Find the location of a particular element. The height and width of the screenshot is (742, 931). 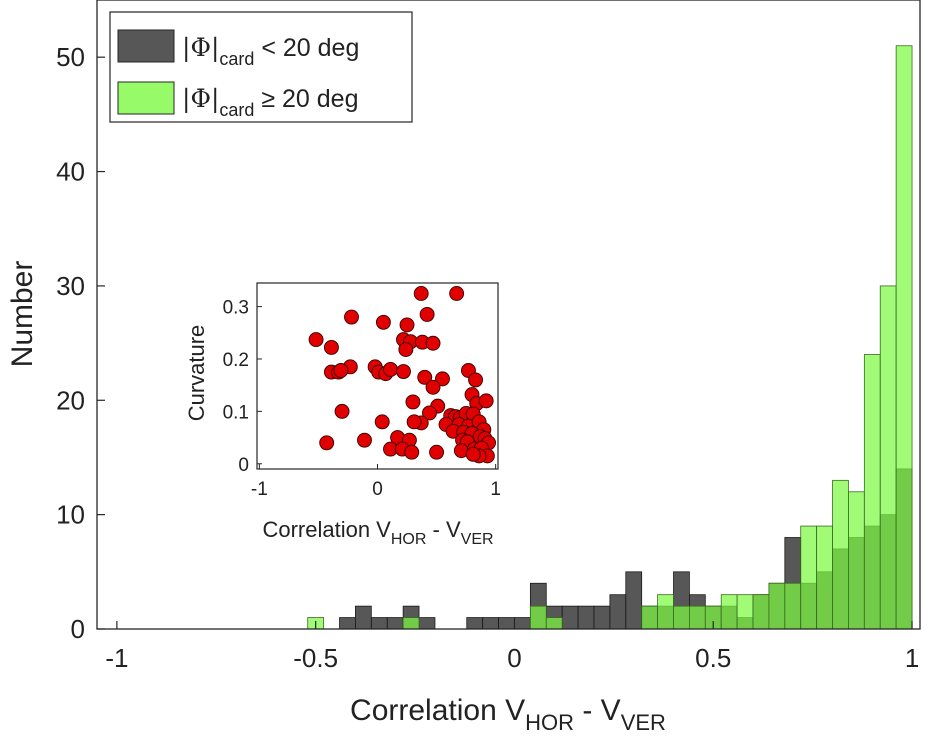

y-tick-label: 0 is located at coordinates (78, 629).